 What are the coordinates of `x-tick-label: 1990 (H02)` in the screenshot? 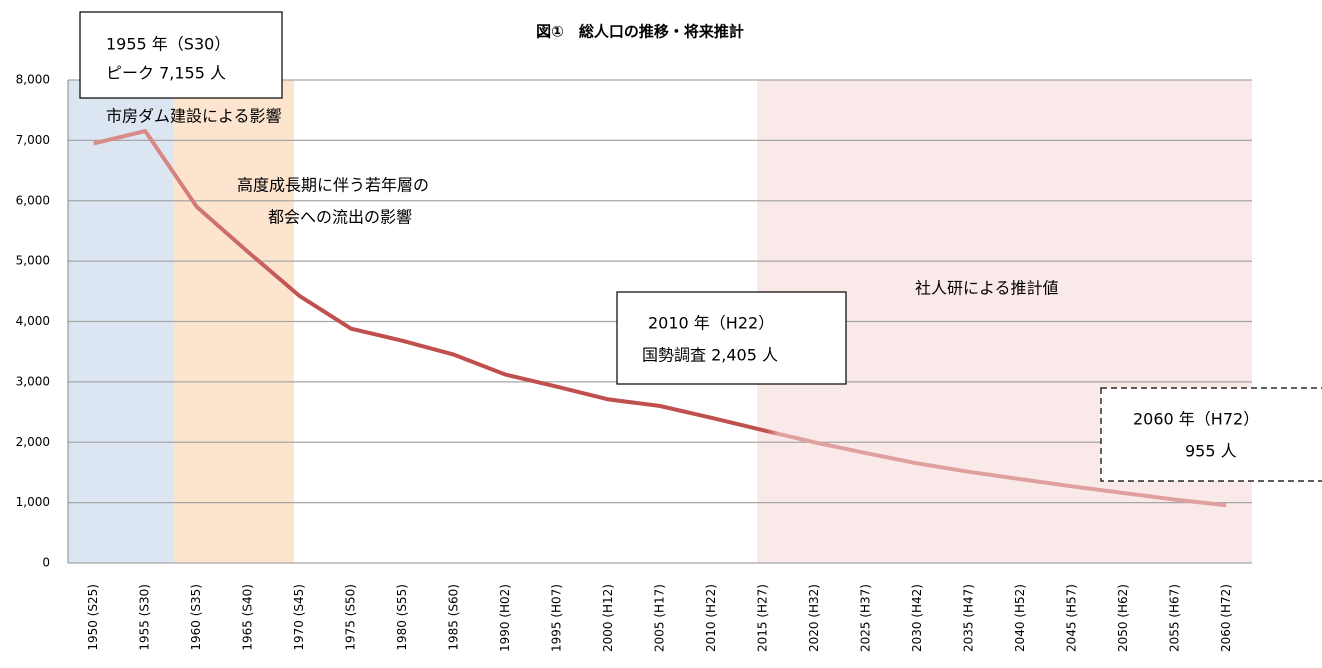 It's located at (505, 618).